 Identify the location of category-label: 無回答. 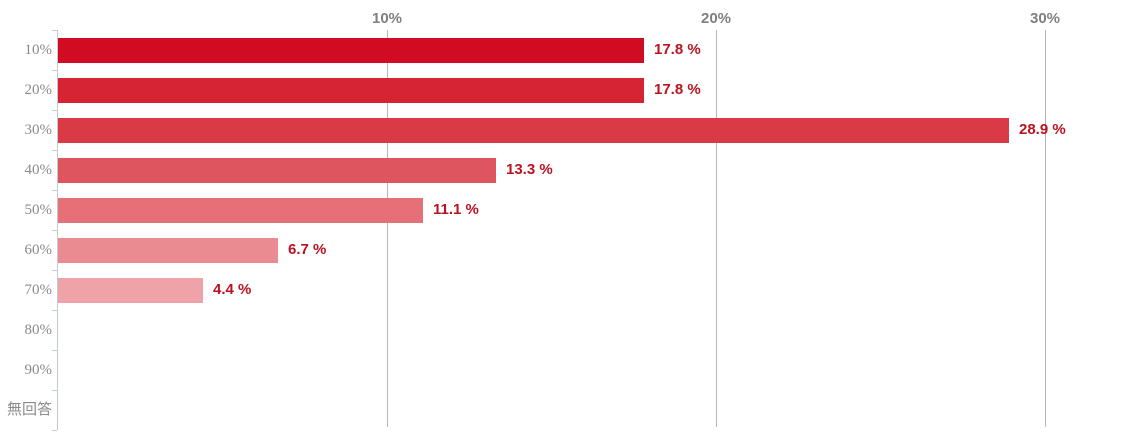
(29, 410).